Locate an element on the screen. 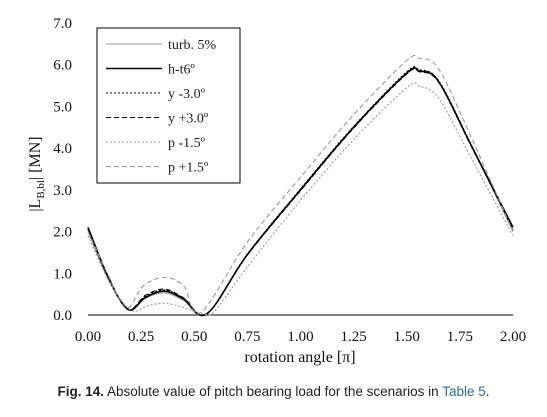  x-tick-label: 2.00 is located at coordinates (513, 337).